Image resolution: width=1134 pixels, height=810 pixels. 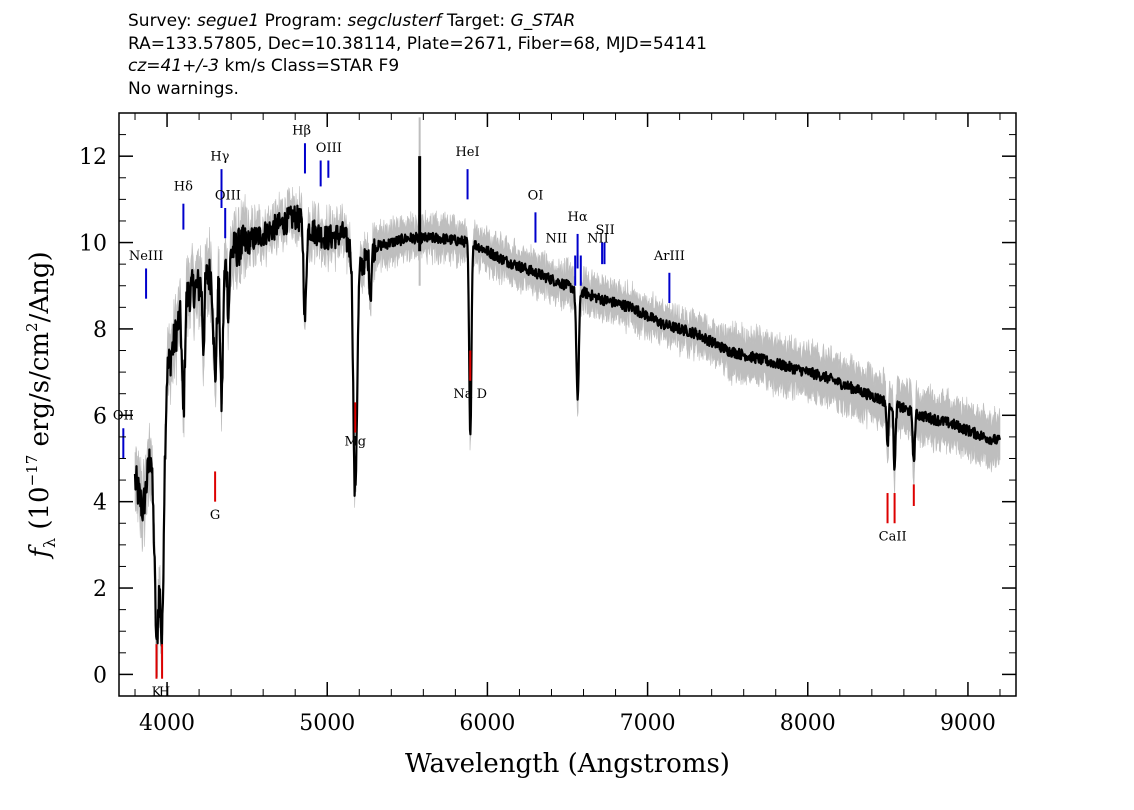 What do you see at coordinates (49, 543) in the screenshot?
I see `y-axis-title-part: λ` at bounding box center [49, 543].